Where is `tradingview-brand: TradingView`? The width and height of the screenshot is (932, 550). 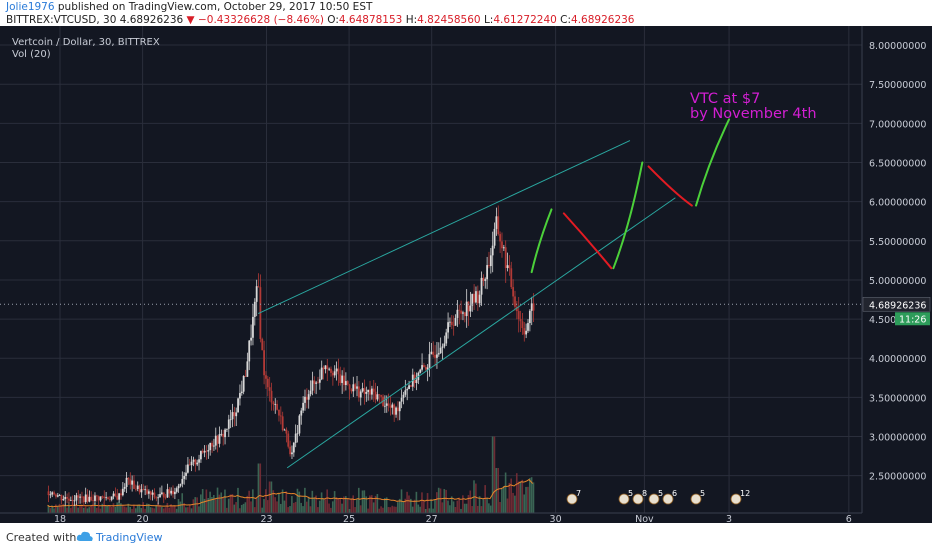 tradingview-brand: TradingView is located at coordinates (129, 537).